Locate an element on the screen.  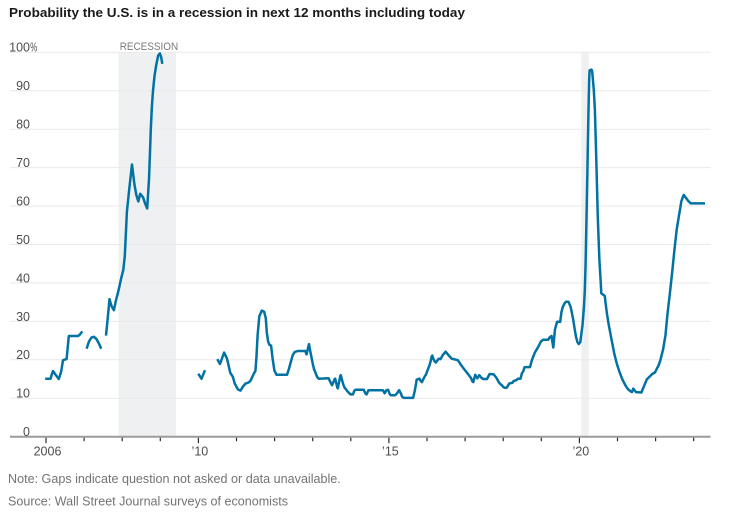
svg-text: 20 is located at coordinates (23, 355).